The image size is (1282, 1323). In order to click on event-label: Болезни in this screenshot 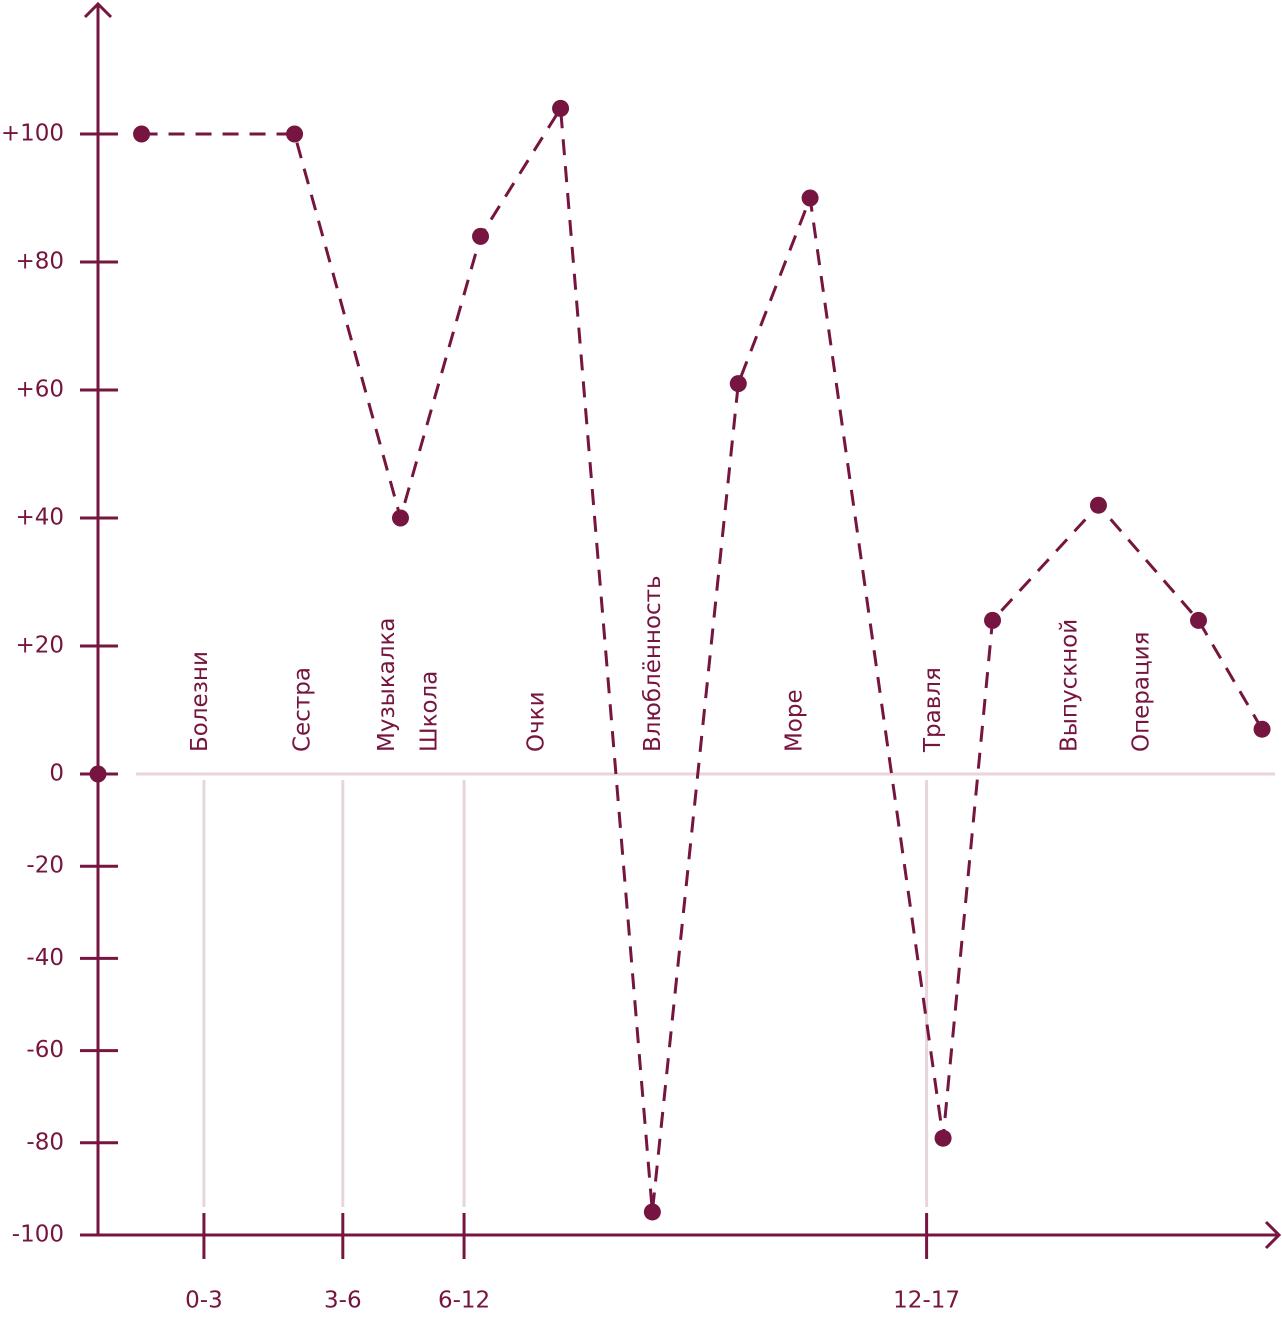, I will do `click(200, 701)`.